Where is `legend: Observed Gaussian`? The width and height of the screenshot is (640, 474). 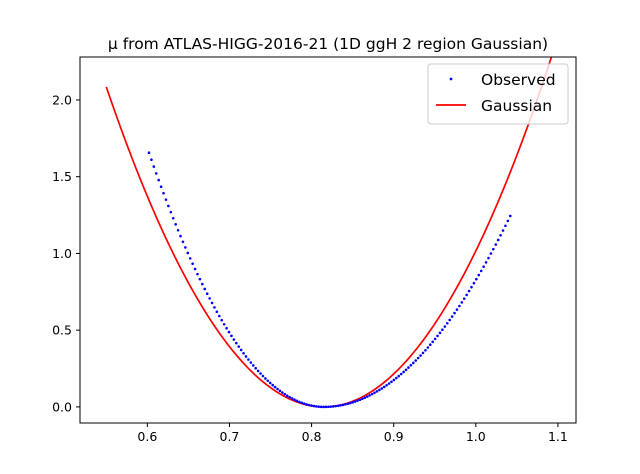
legend: Observed Gaussian is located at coordinates (498, 94).